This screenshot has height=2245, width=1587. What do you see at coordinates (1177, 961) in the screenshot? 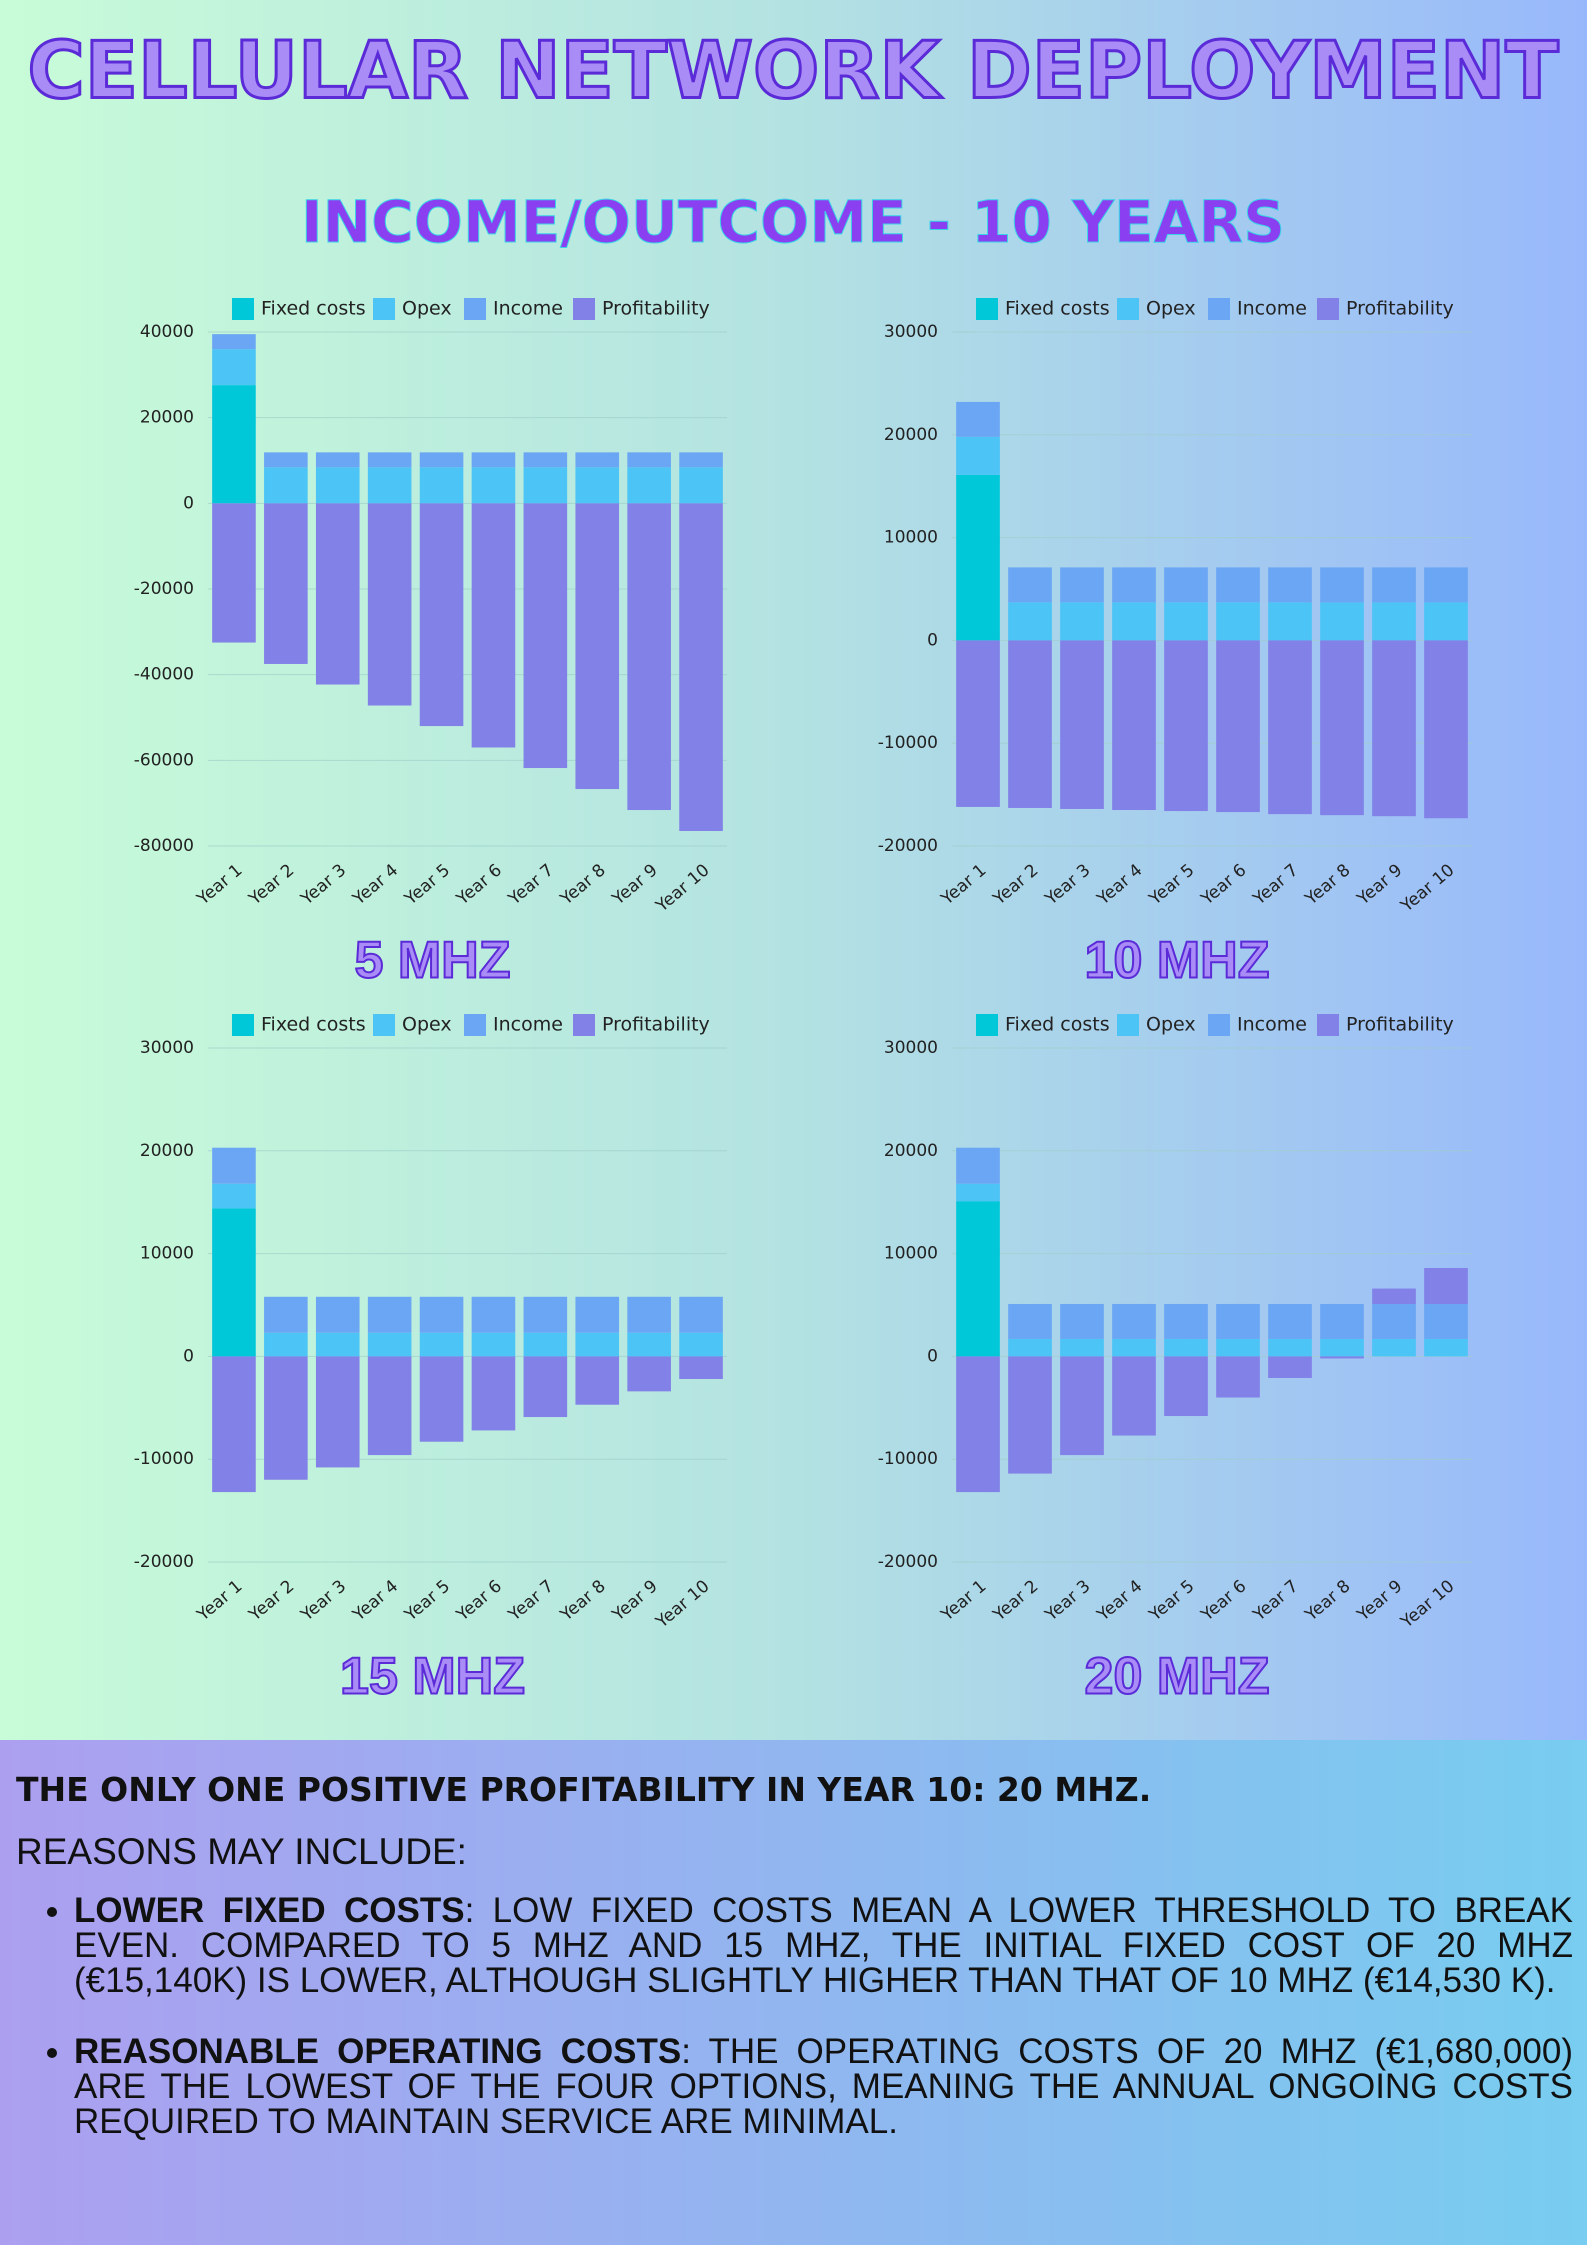
I see `chart-caption: 10 MHZ` at bounding box center [1177, 961].